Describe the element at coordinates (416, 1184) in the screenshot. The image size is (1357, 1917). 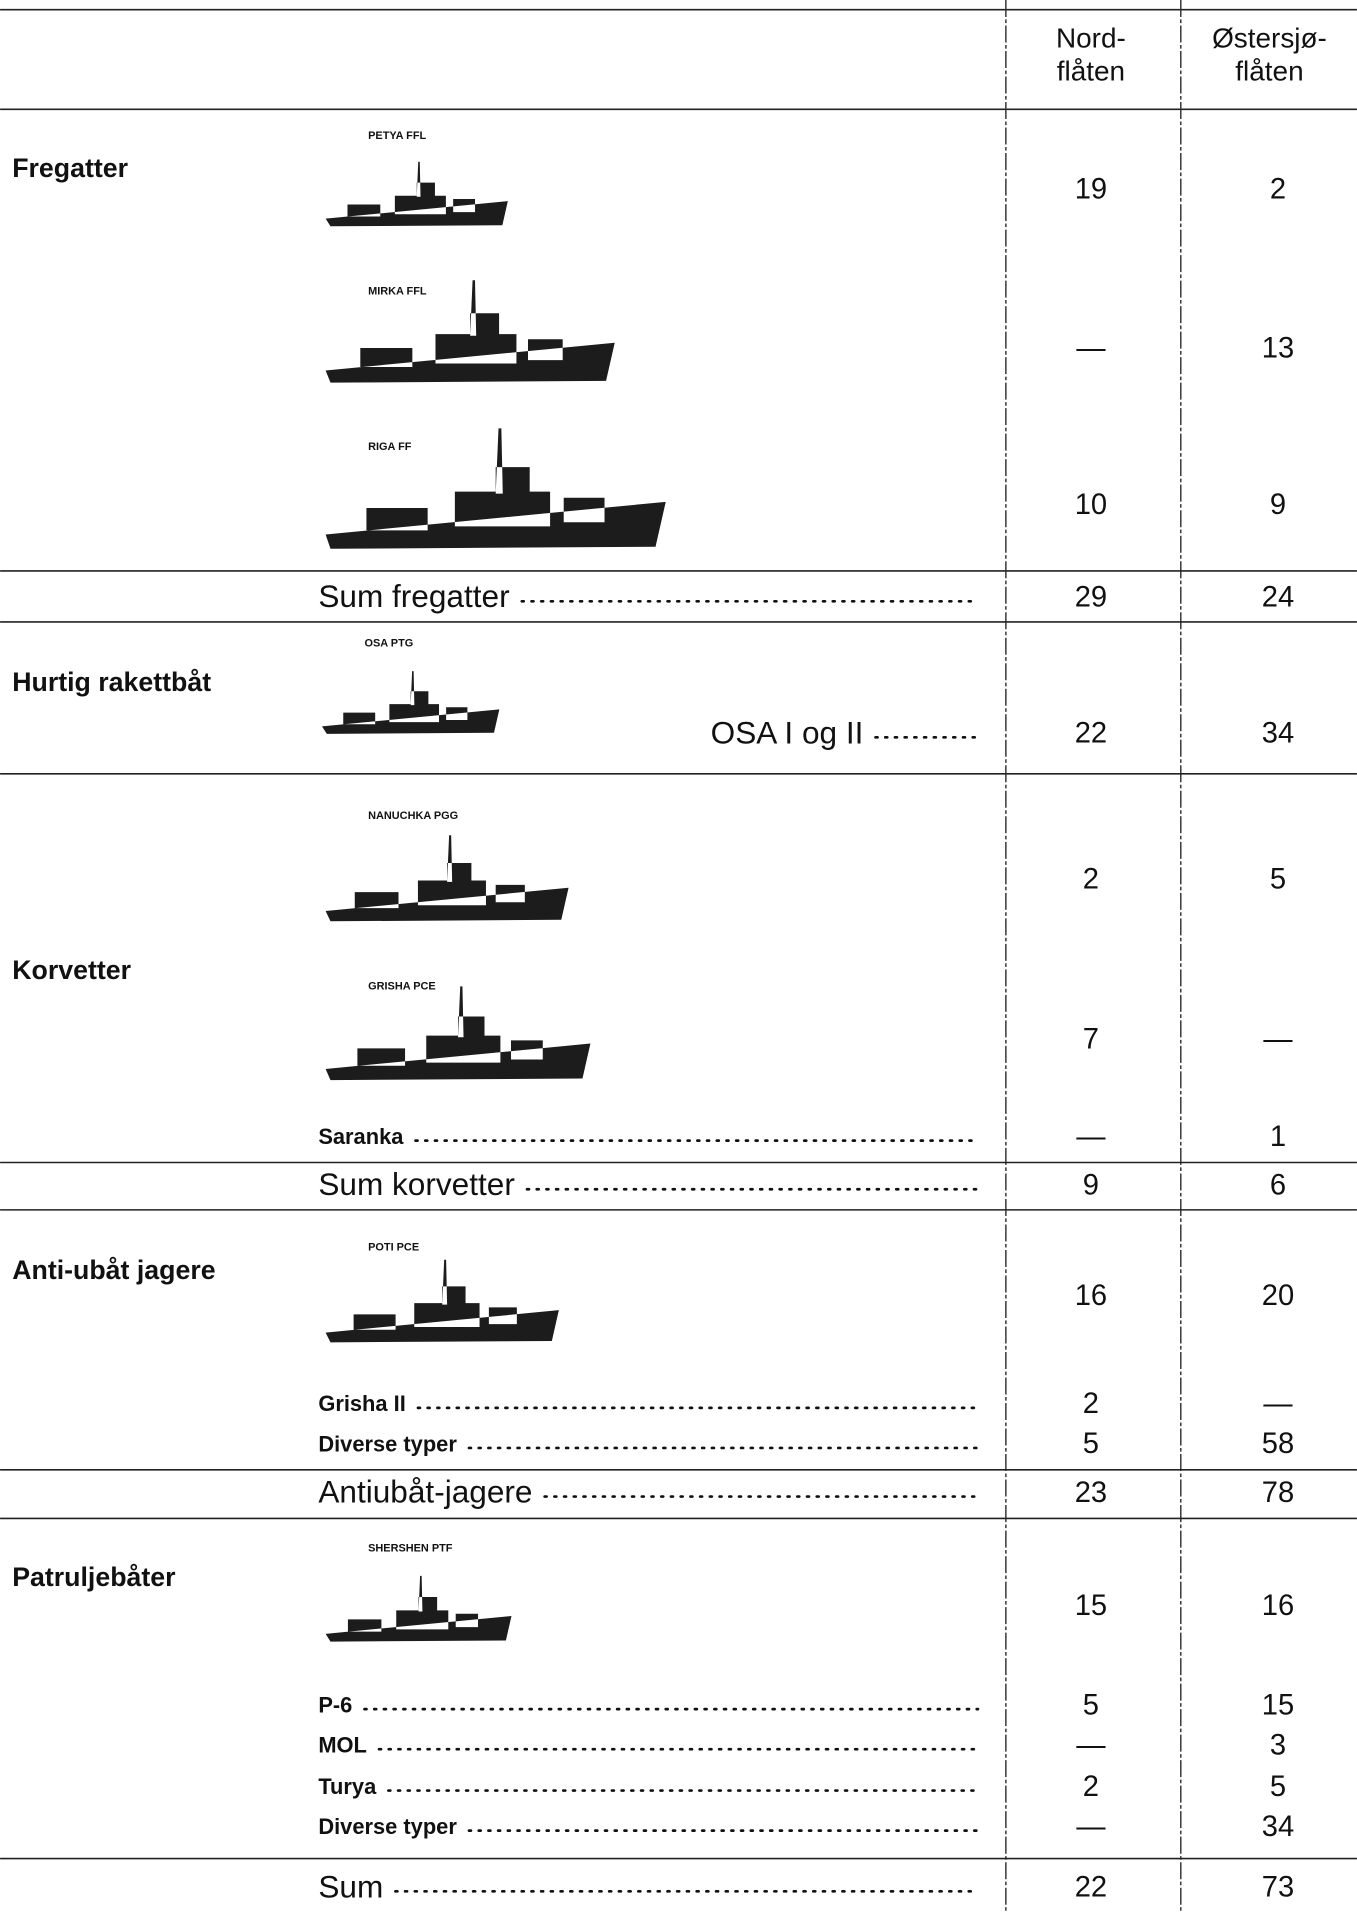
I see `total-label: Sum korvetter` at that location.